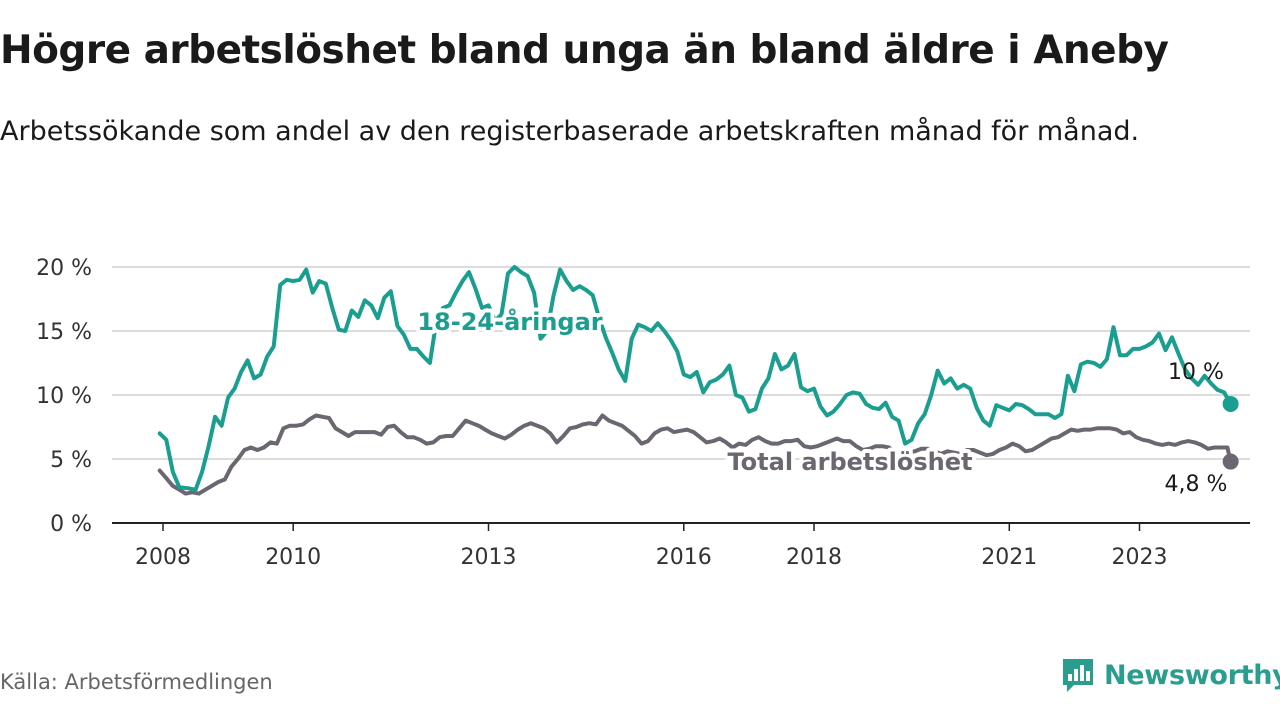 This screenshot has height=720, width=1280. What do you see at coordinates (1230, 461) in the screenshot?
I see `end-point-total` at bounding box center [1230, 461].